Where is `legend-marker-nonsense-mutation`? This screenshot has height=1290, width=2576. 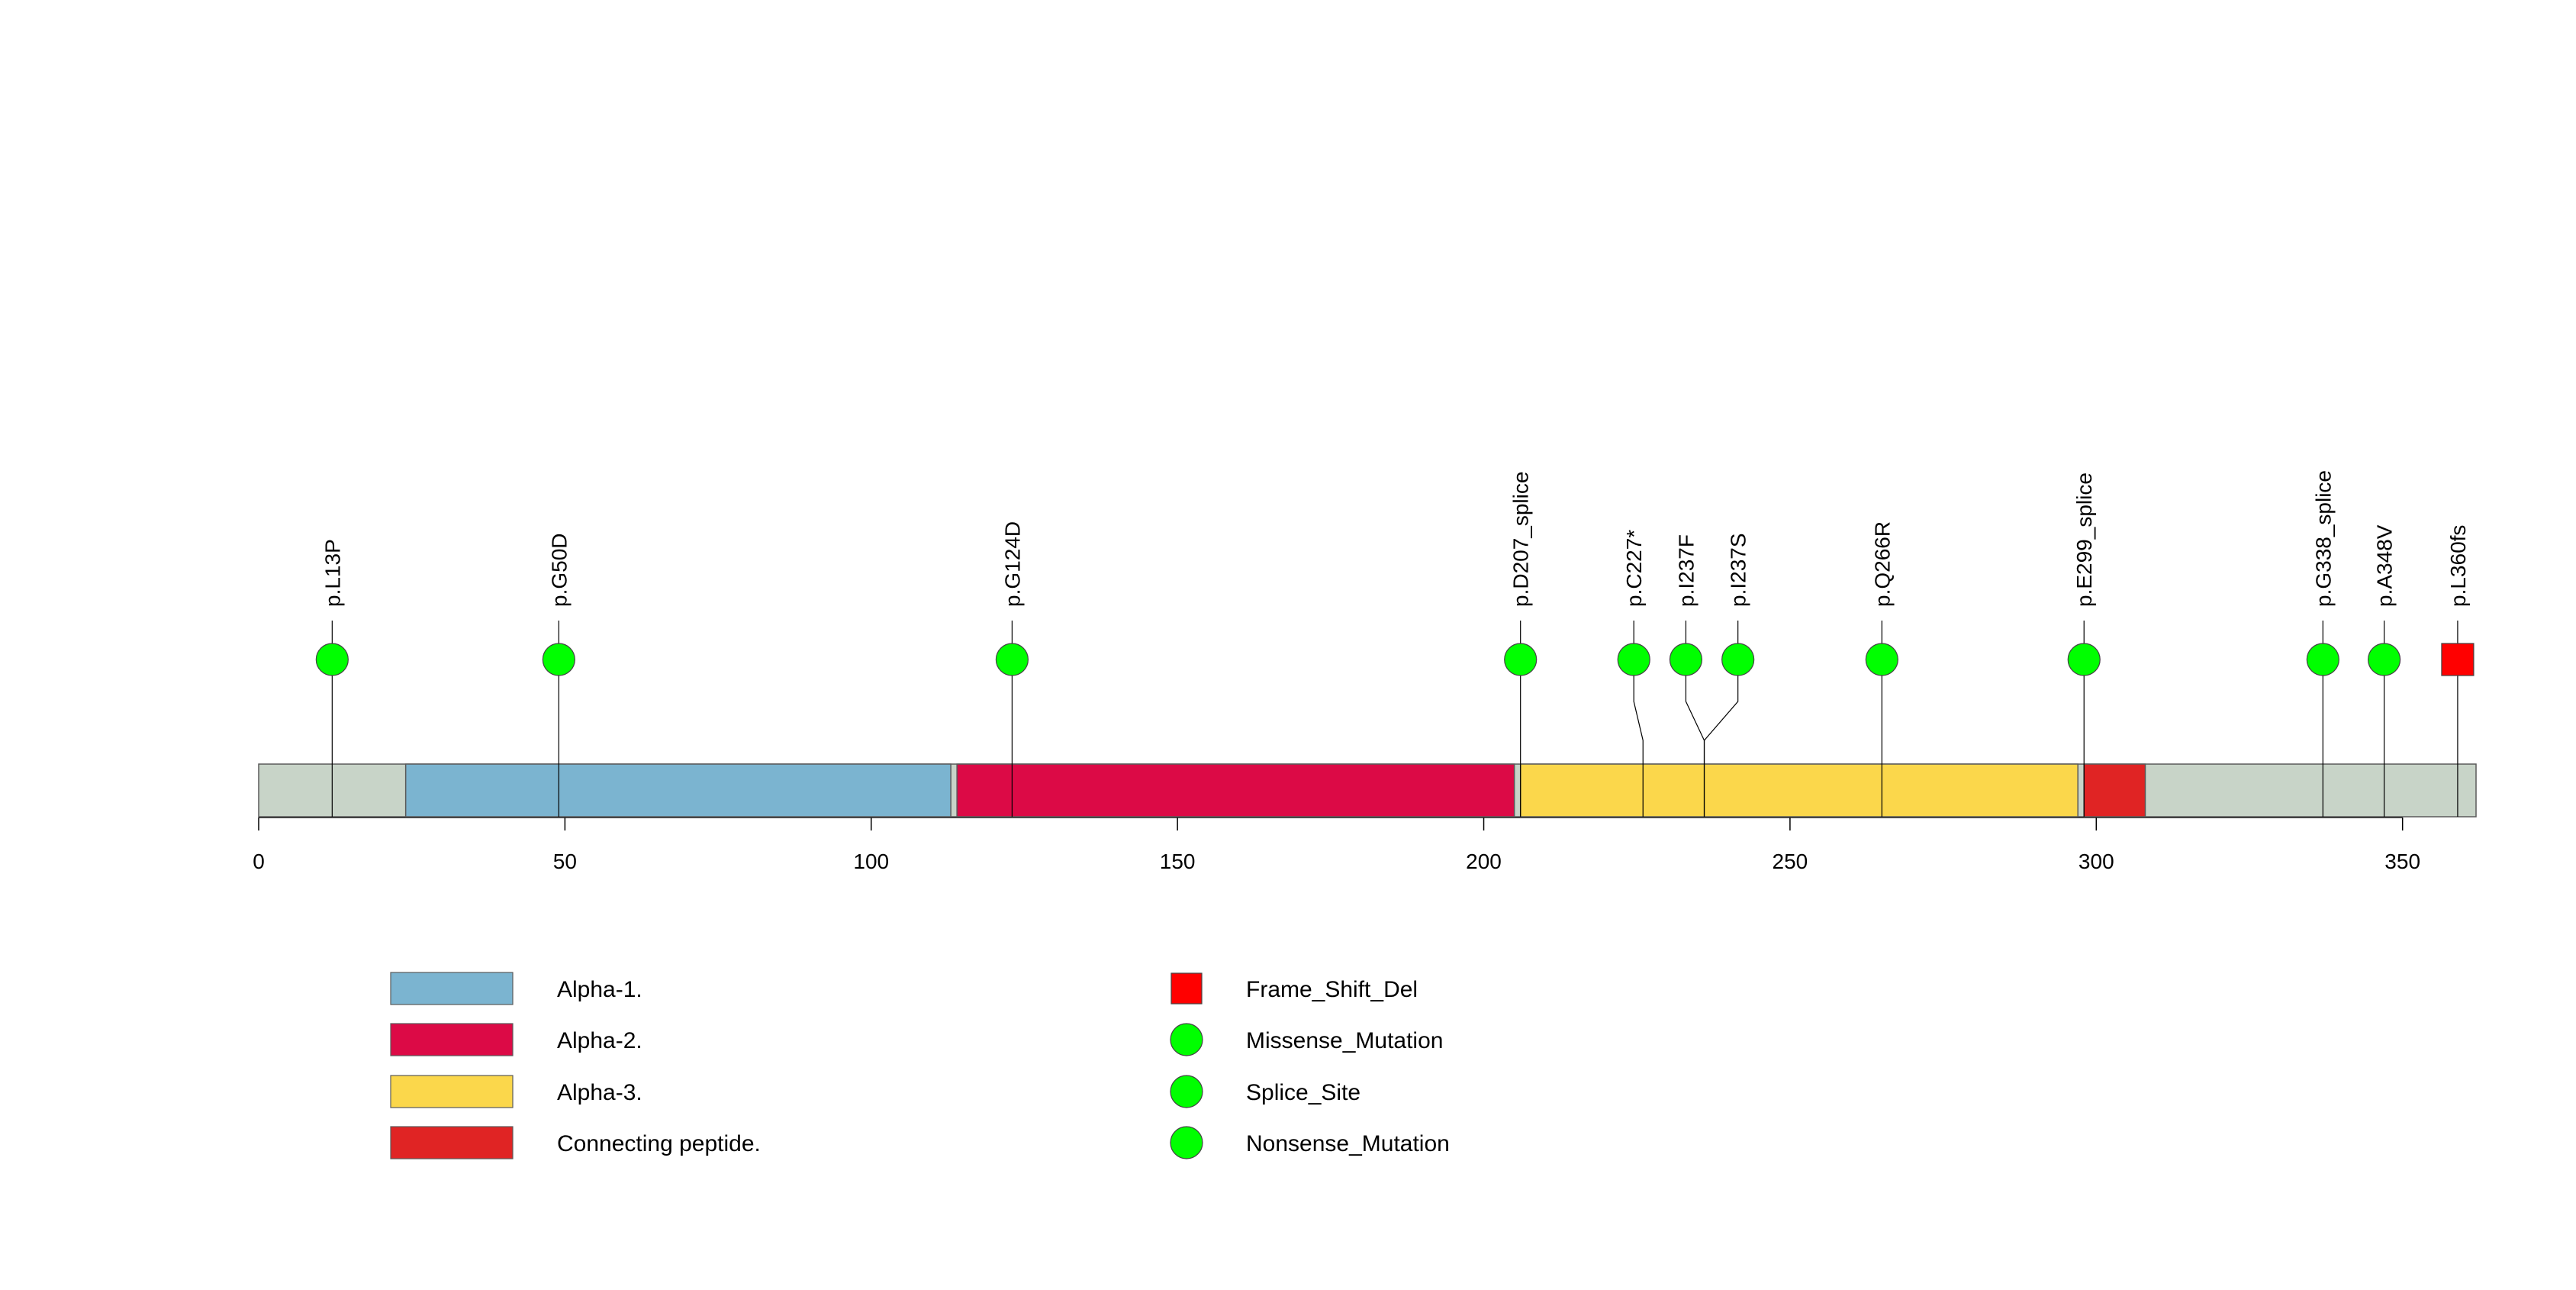
legend-marker-nonsense-mutation is located at coordinates (1186, 1143).